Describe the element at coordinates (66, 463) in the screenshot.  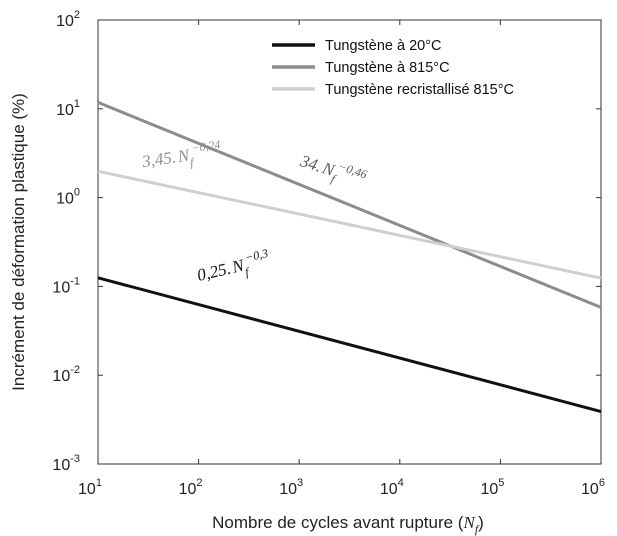
I see `y-tick-label: 10⁻³` at that location.